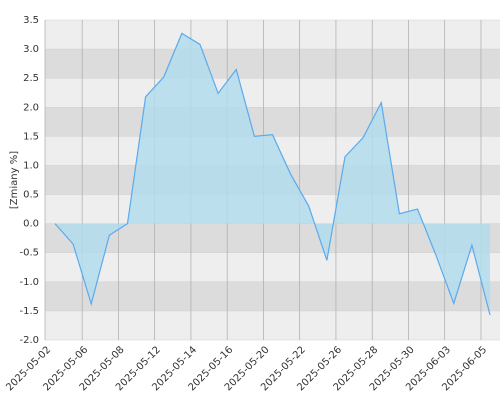  I want to click on y-tick-label: 3.5, so click(31, 20).